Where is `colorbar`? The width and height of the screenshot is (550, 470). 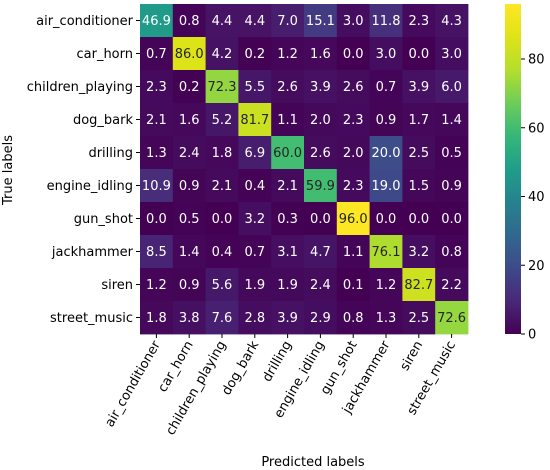
colorbar is located at coordinates (513, 169).